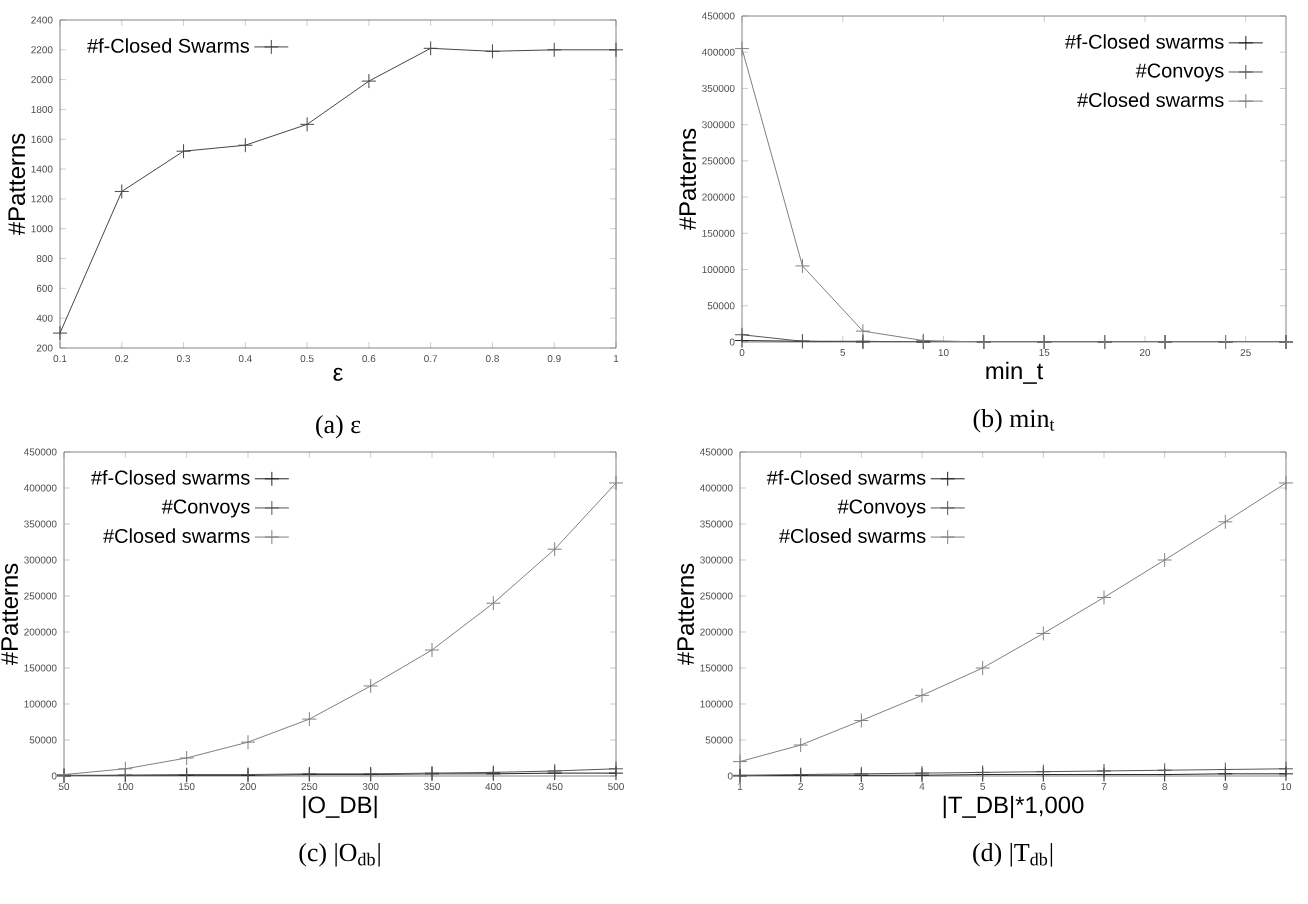 The image size is (1308, 904). I want to click on x-axis-title: min_t, so click(1015, 372).